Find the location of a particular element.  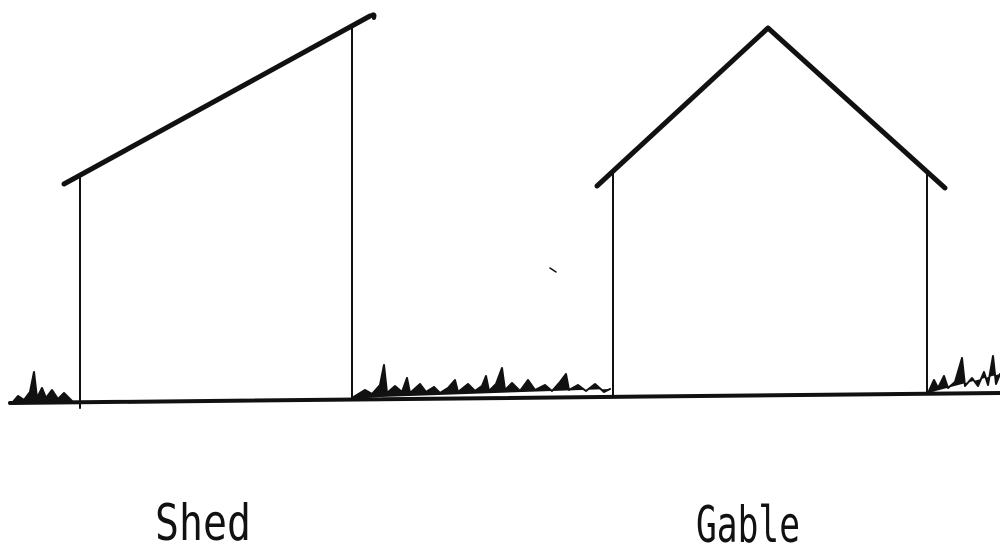

stray-mark is located at coordinates (553, 270).